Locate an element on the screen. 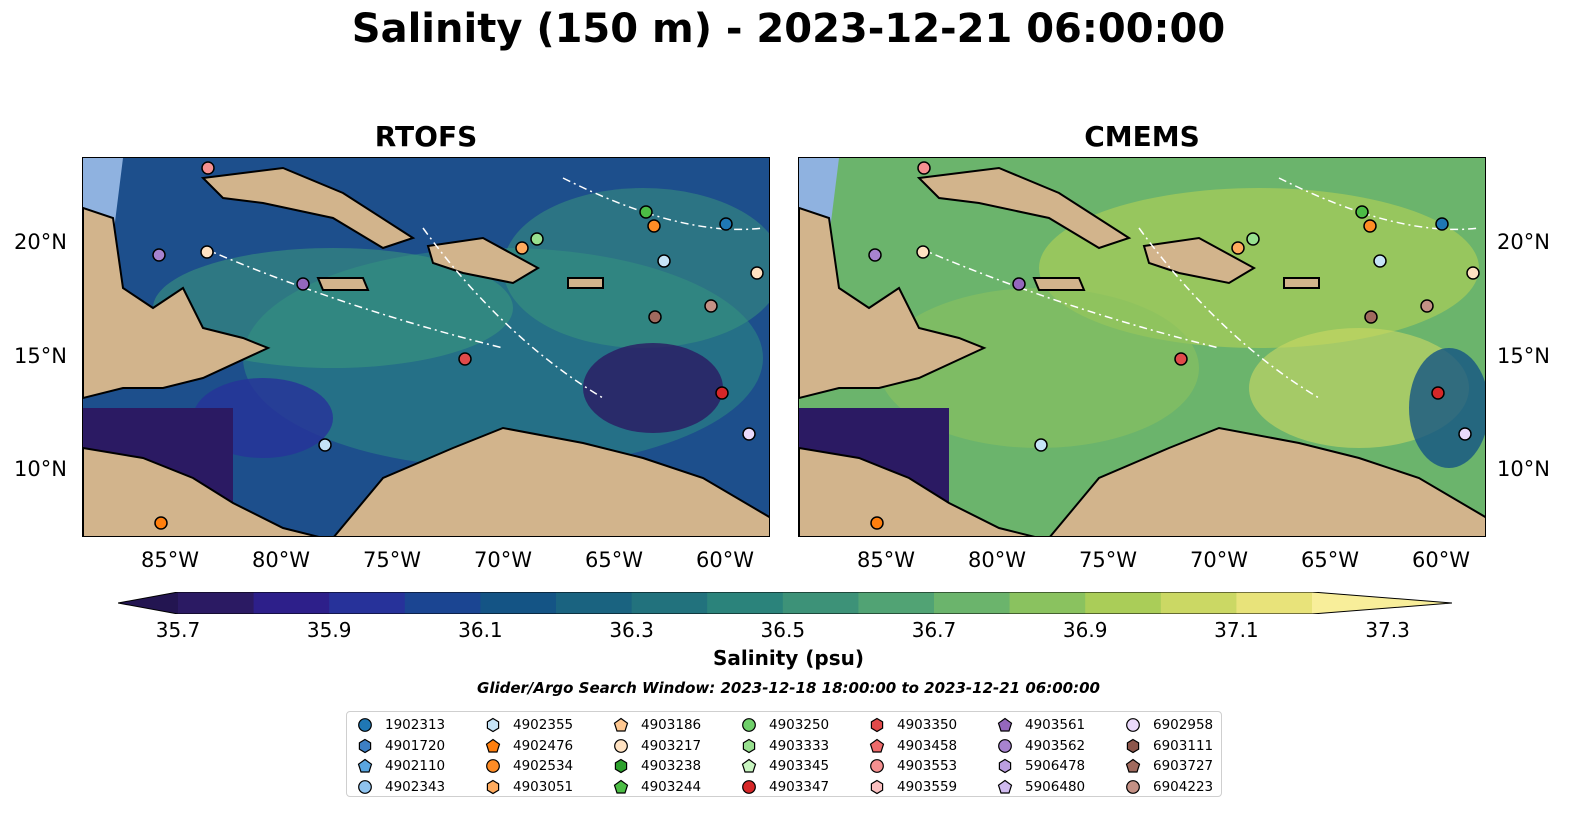  legend-label: 5906480 is located at coordinates (1055, 786).